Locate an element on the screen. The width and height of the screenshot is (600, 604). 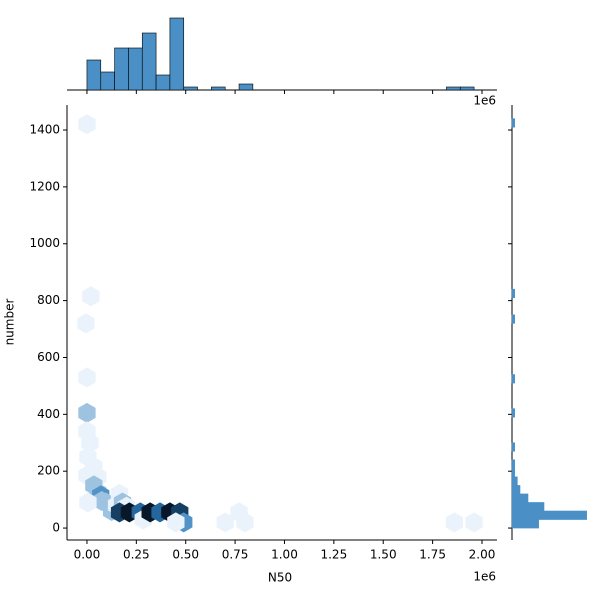
y-tick-label: 0 is located at coordinates (56, 528).